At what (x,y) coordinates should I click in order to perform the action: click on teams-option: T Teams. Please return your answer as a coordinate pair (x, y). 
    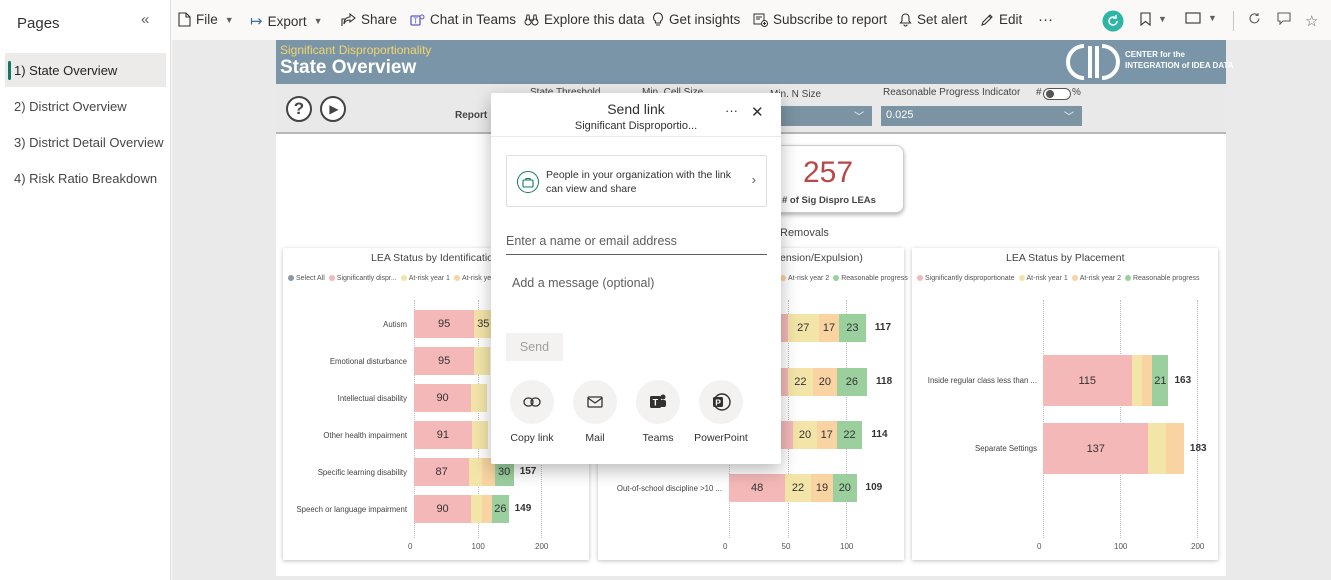
    Looking at the image, I should click on (658, 412).